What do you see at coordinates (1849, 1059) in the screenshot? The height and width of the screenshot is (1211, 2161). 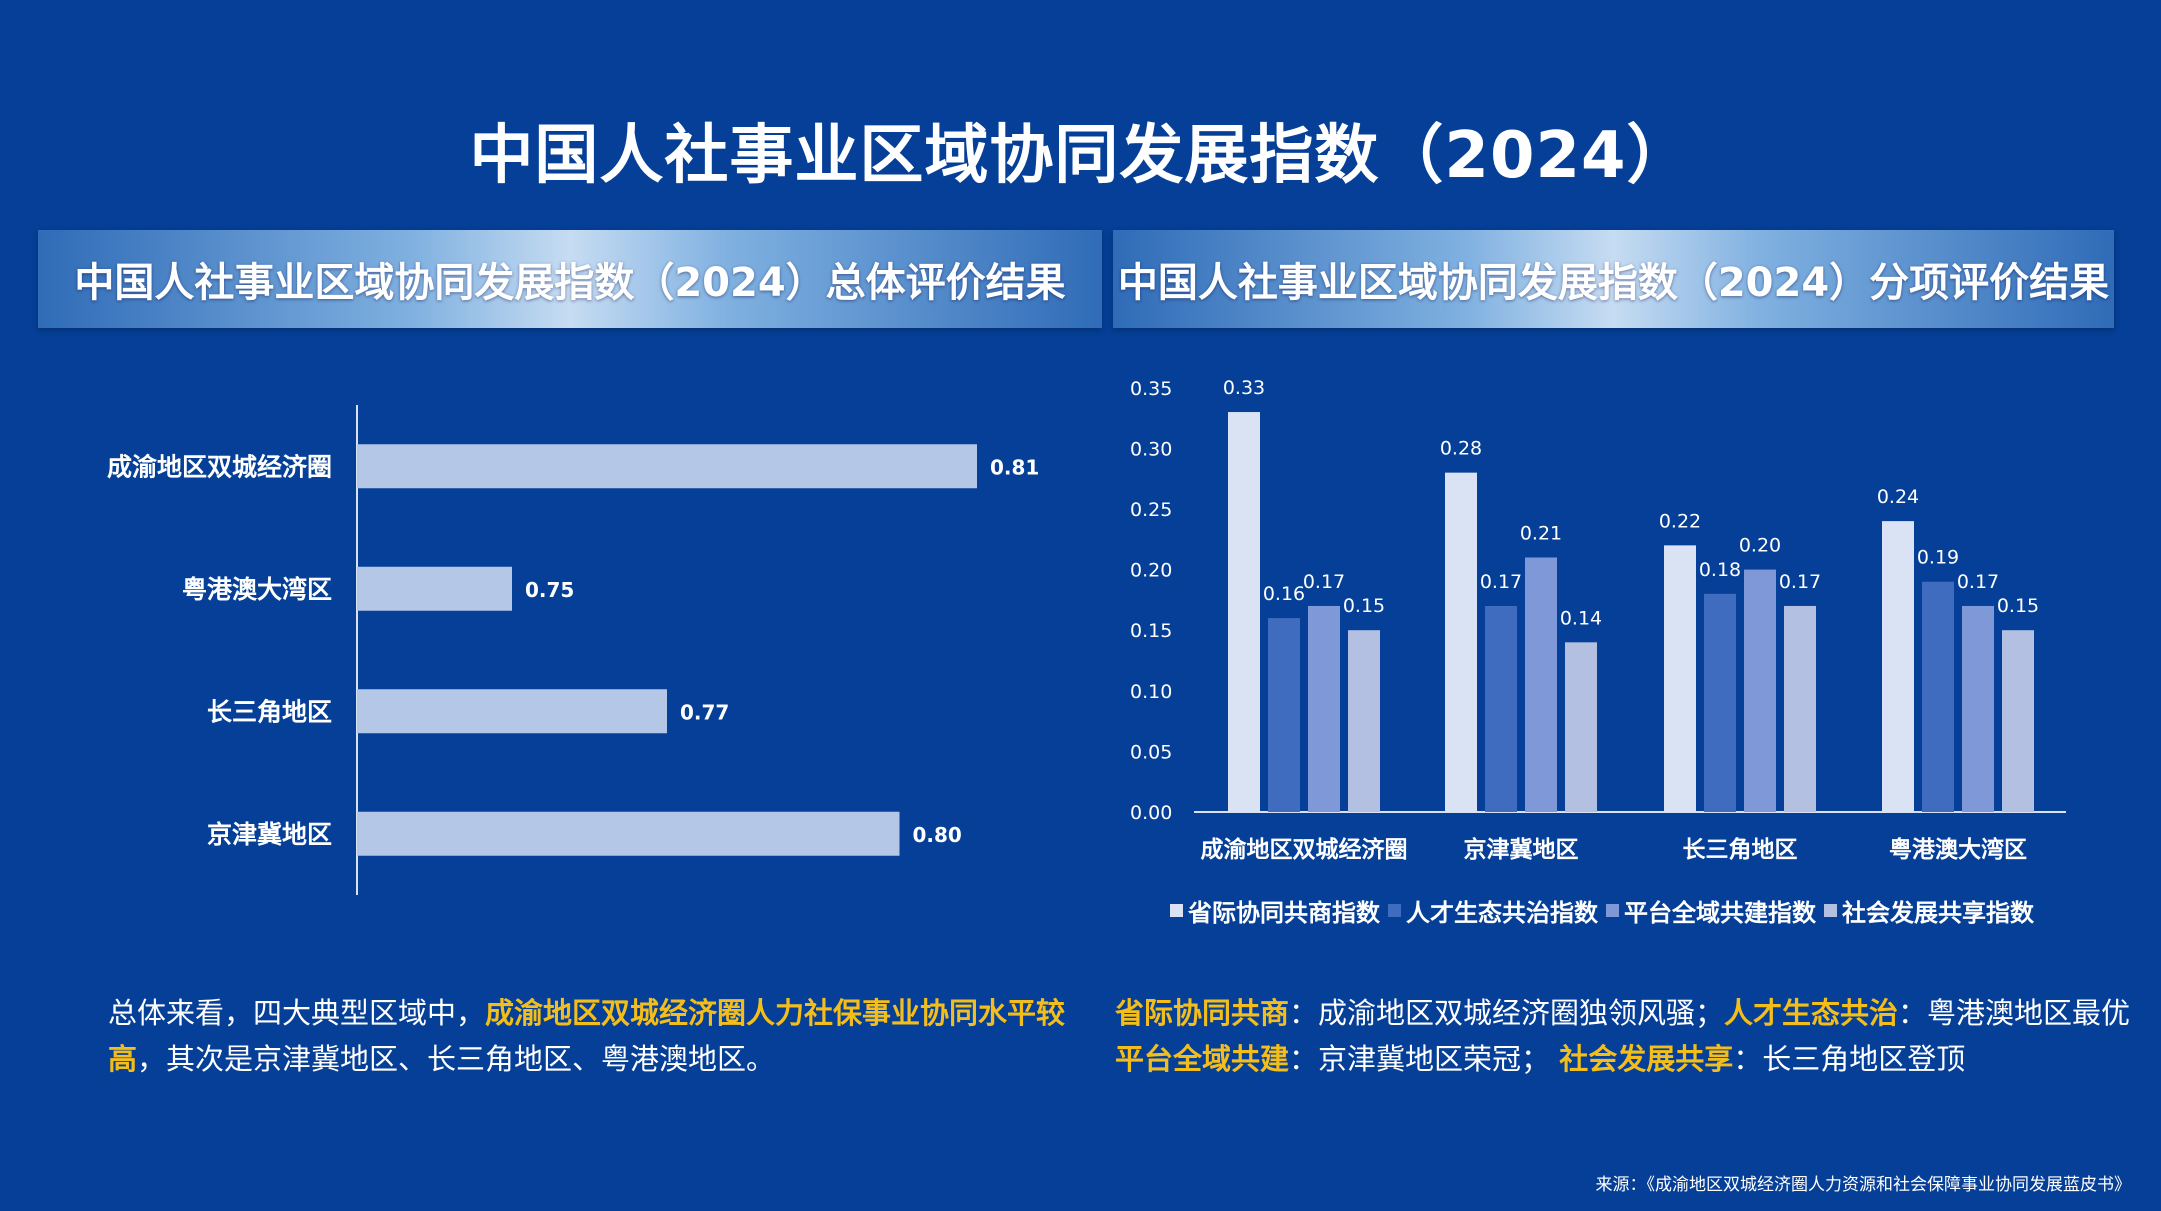 I see `summary-text: ：长三角地区登顶` at bounding box center [1849, 1059].